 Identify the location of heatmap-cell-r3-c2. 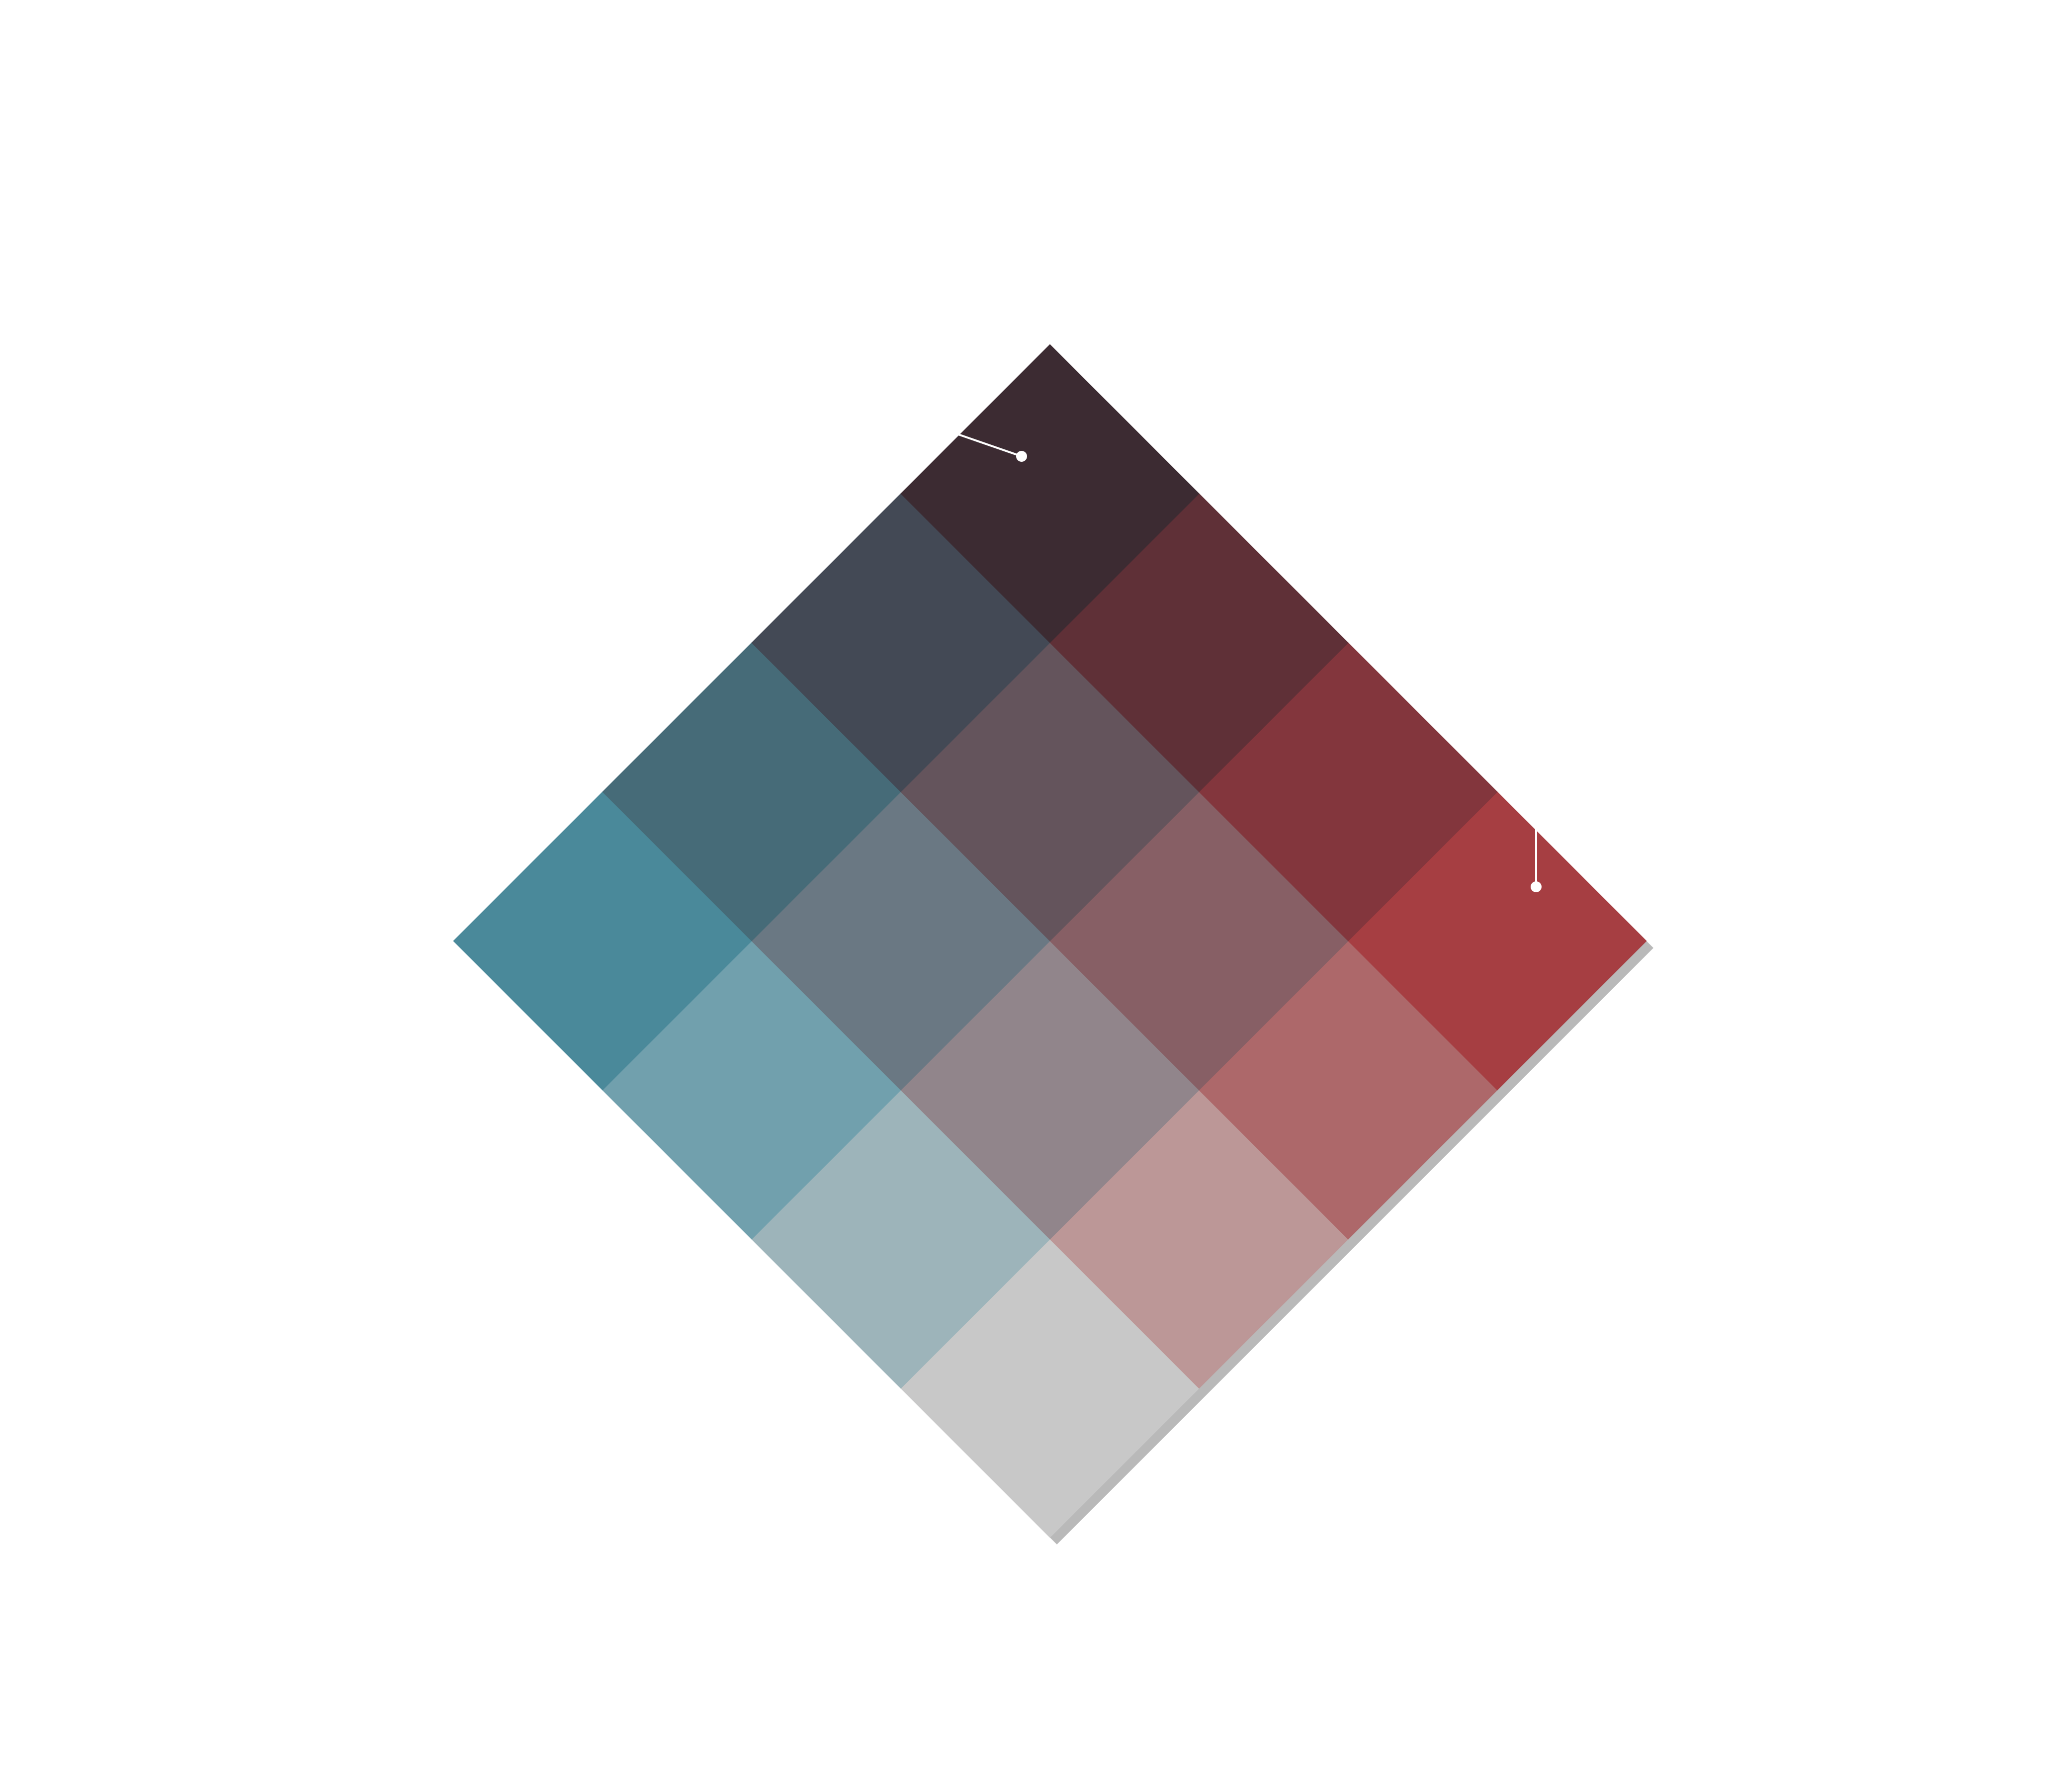
(900, 642).